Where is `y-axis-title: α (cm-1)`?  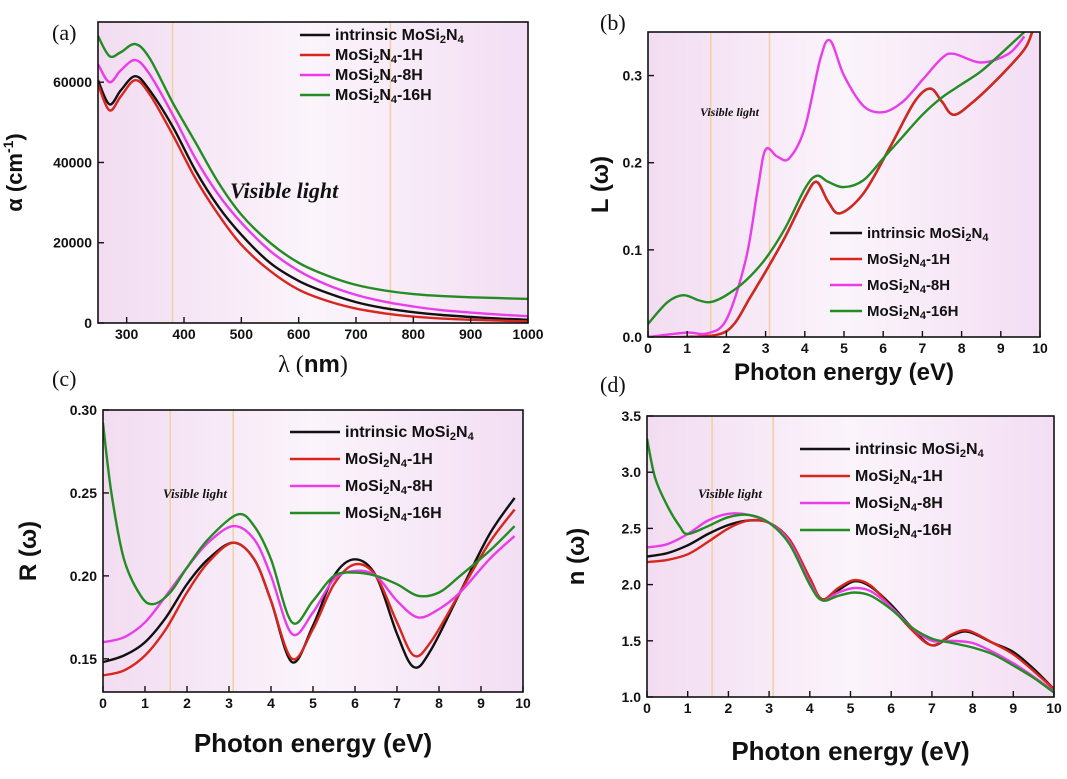 y-axis-title: α (cm-1) is located at coordinates (13, 172).